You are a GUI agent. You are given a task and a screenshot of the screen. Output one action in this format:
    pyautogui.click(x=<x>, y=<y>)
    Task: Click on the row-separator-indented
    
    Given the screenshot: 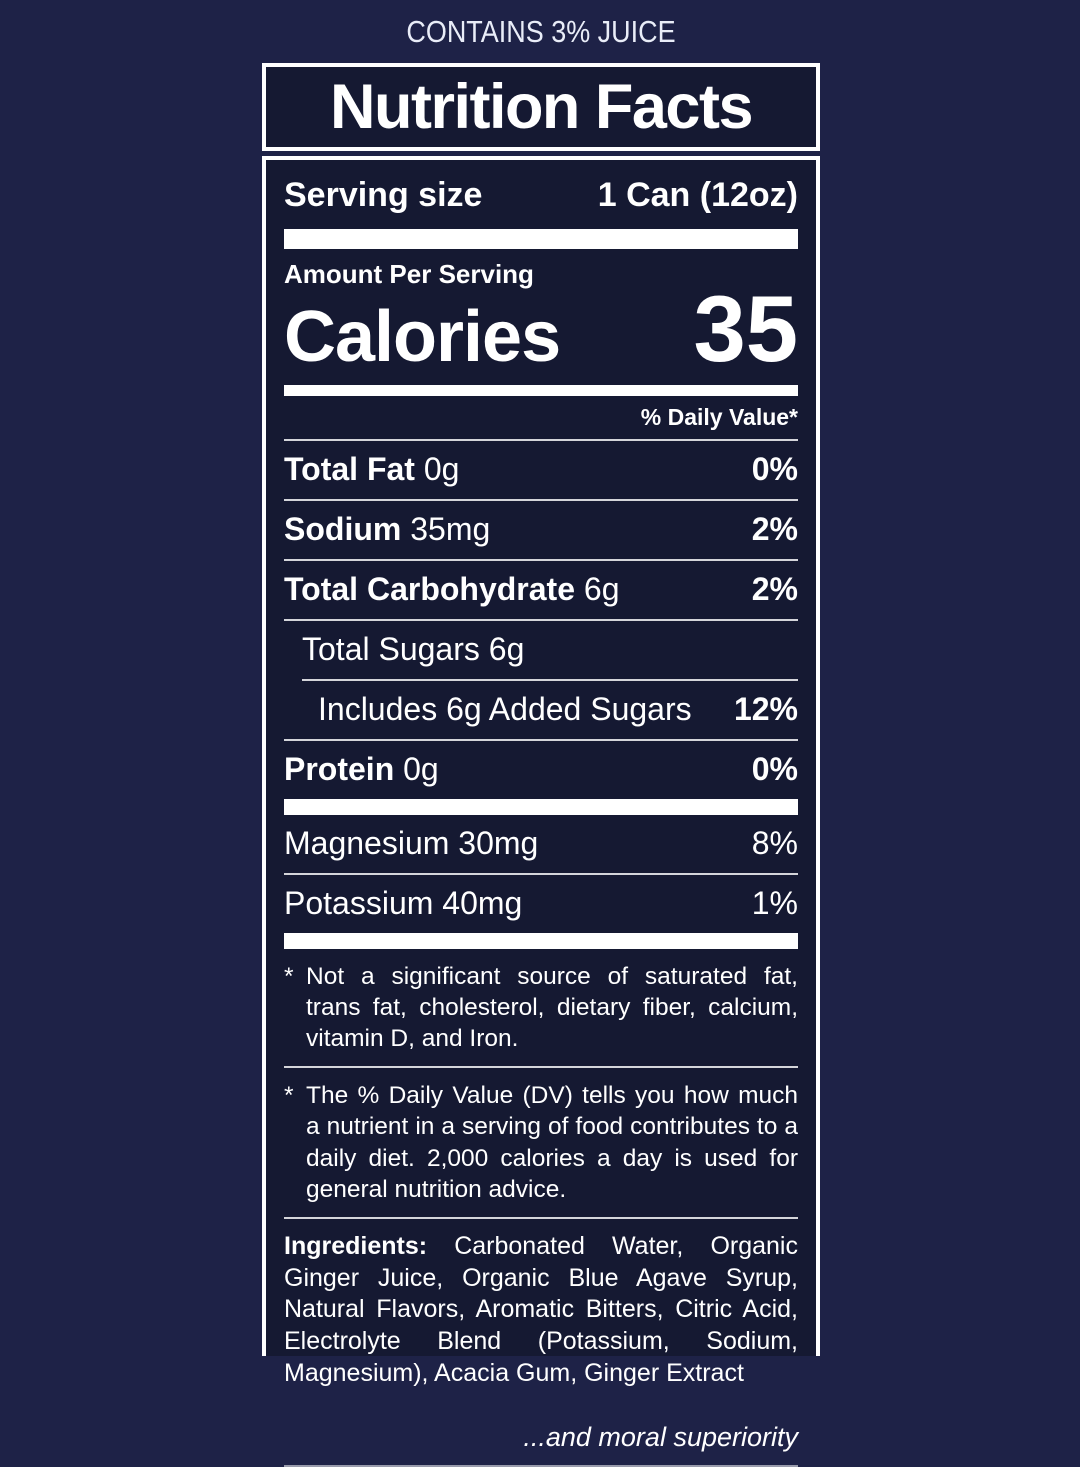 What is the action you would take?
    pyautogui.click(x=550, y=680)
    